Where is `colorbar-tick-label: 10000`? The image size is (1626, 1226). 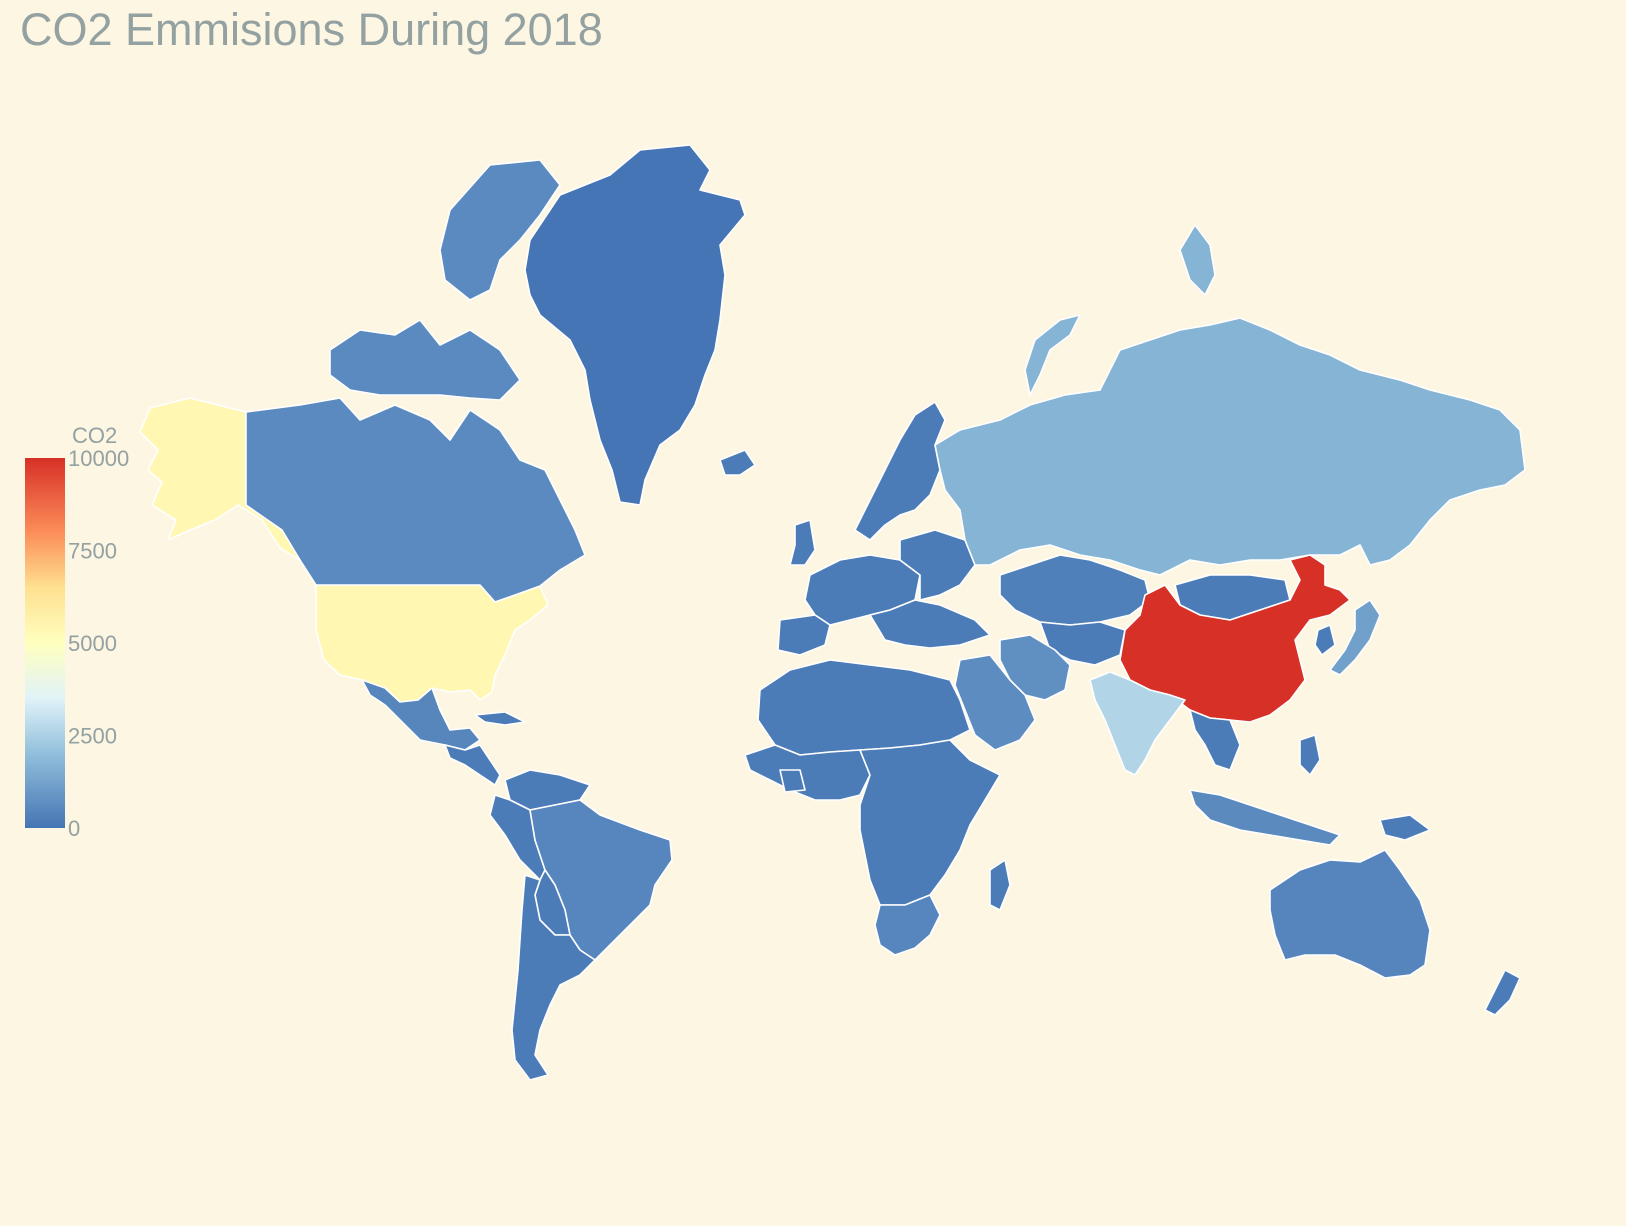 colorbar-tick-label: 10000 is located at coordinates (98, 458).